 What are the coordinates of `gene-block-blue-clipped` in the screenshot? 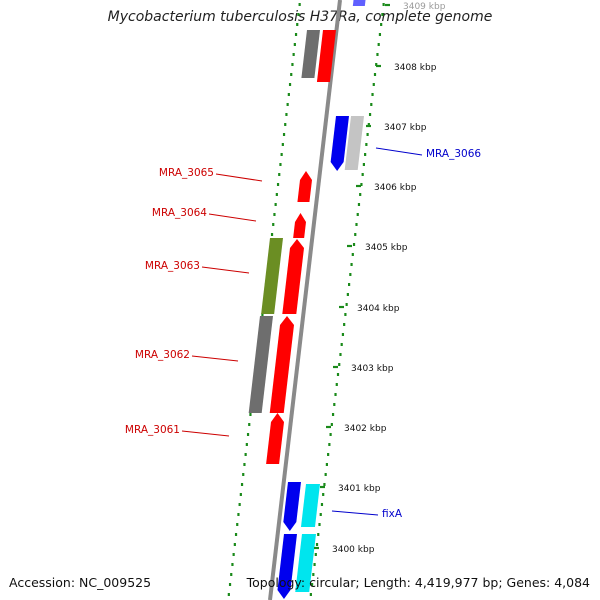 It's located at (359, 3).